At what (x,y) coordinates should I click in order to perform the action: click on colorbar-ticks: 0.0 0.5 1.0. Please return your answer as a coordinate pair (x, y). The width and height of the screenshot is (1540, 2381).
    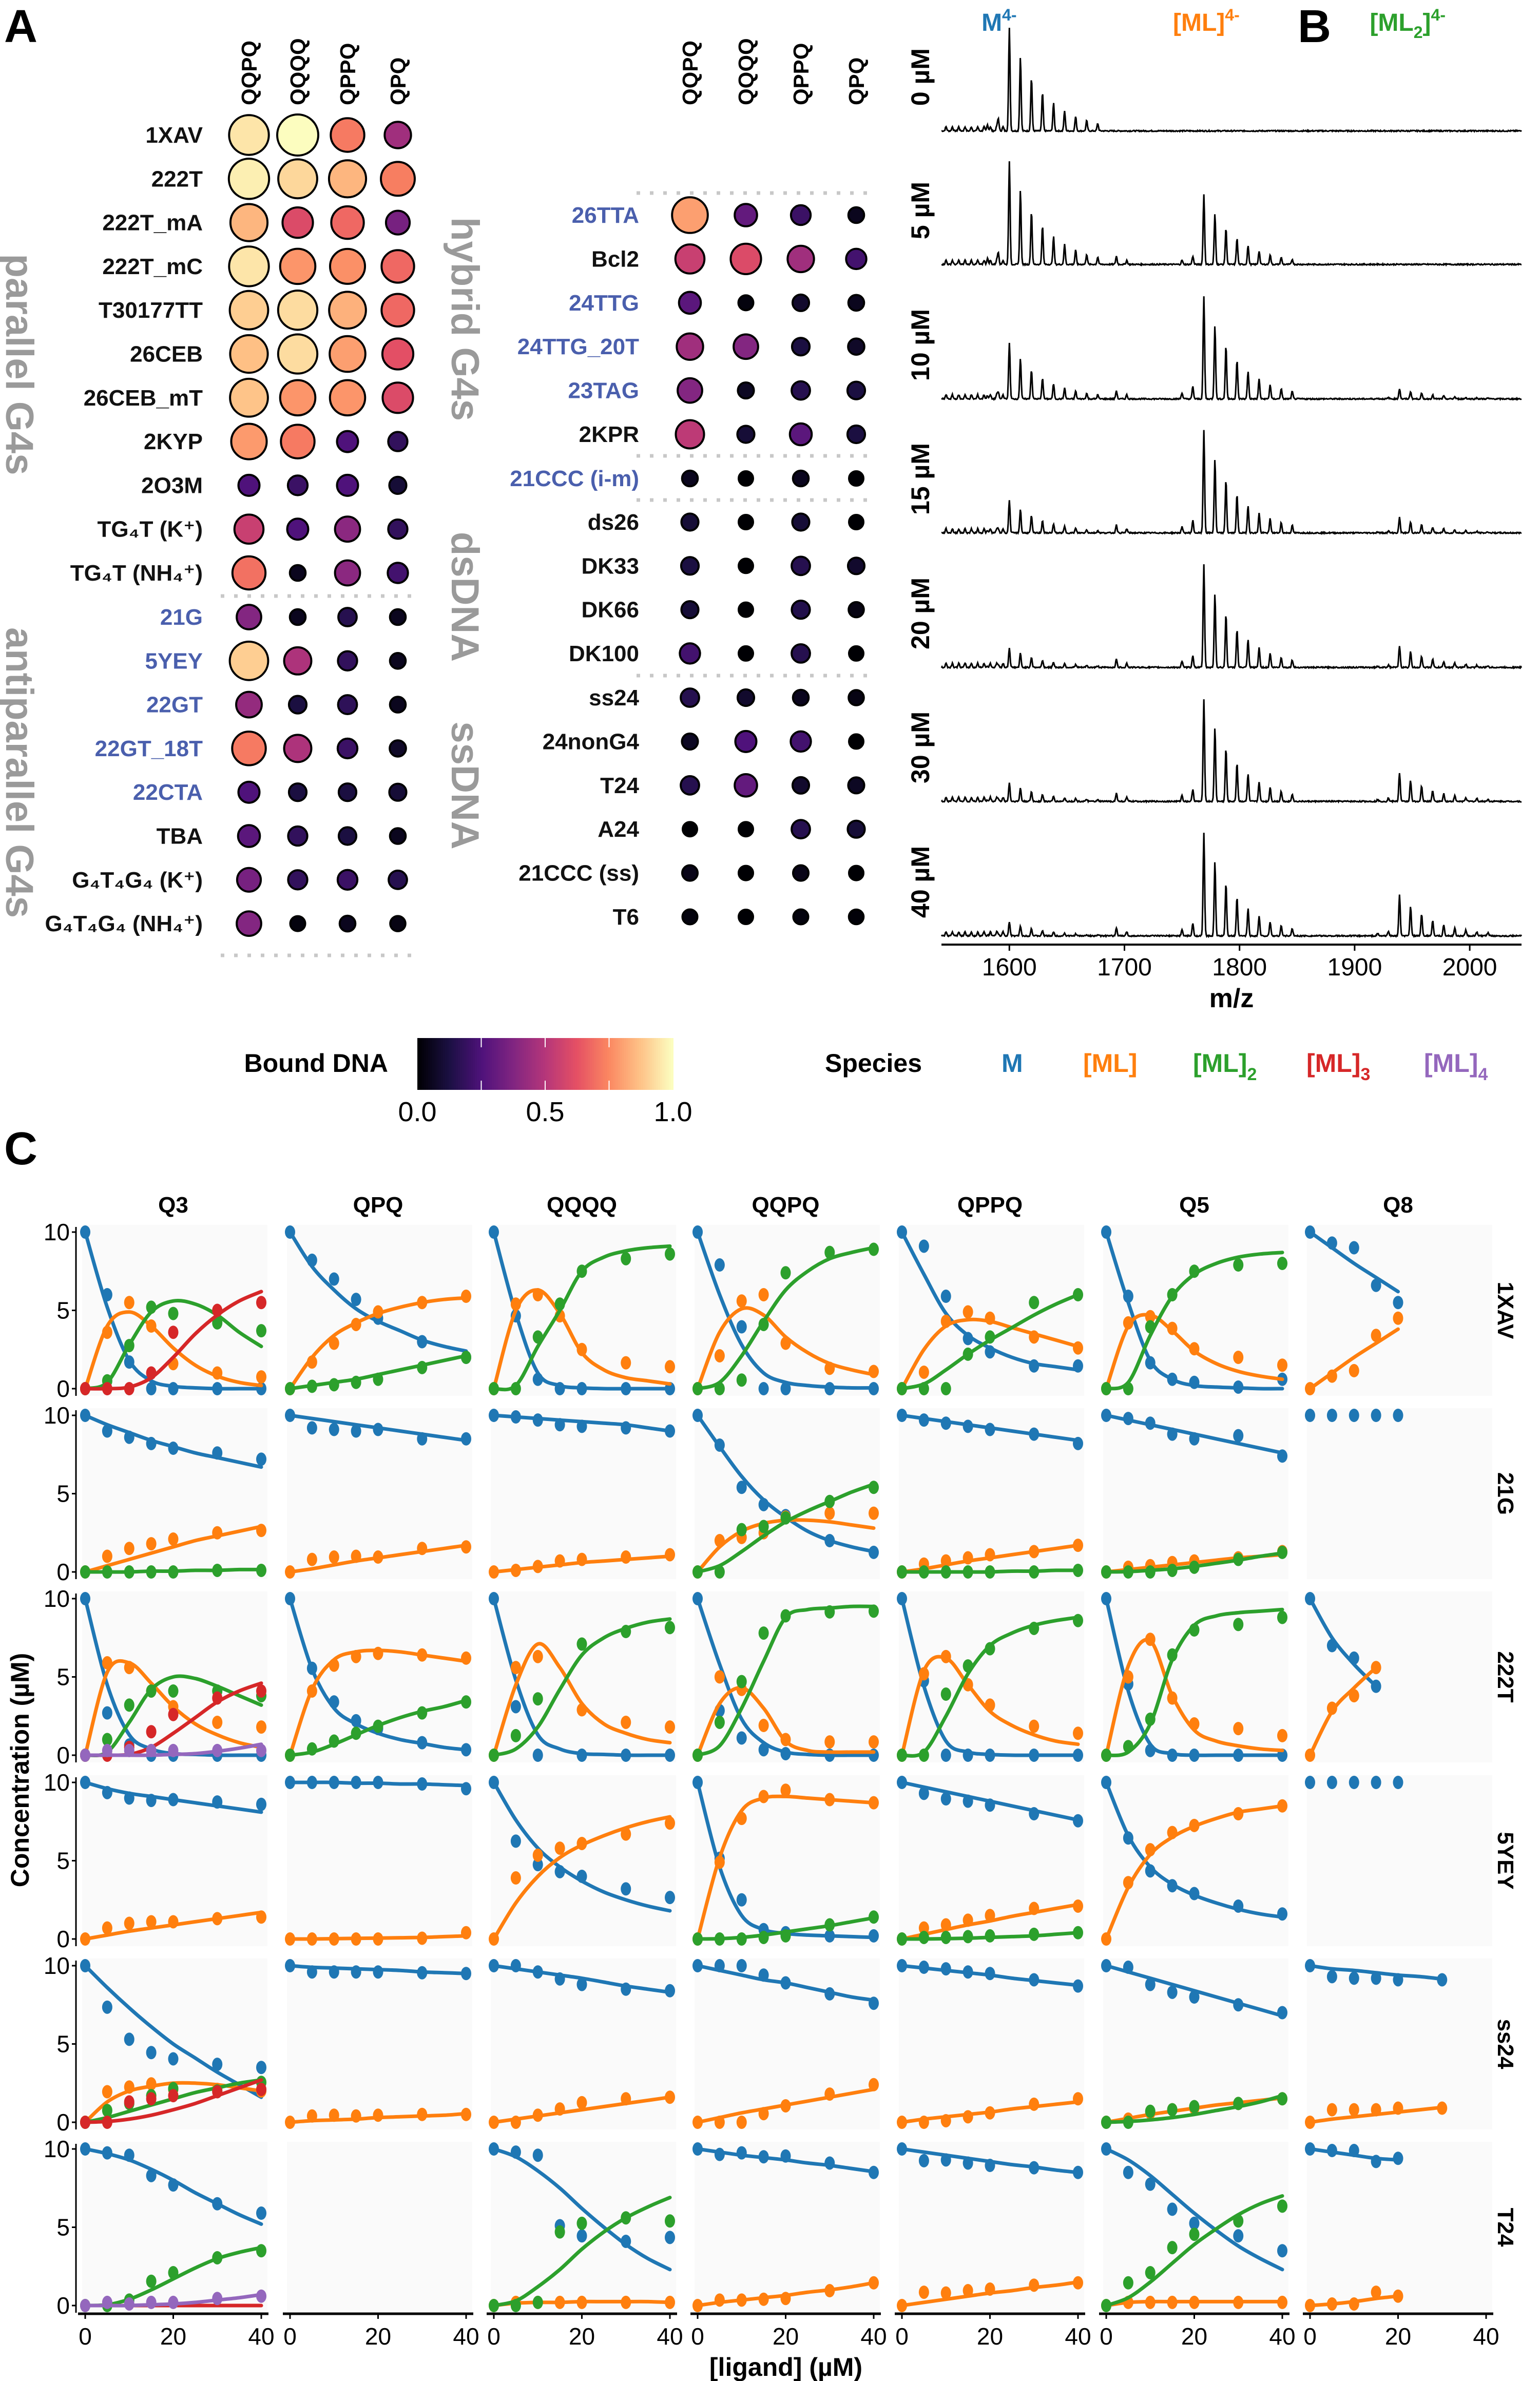
    Looking at the image, I should click on (545, 1112).